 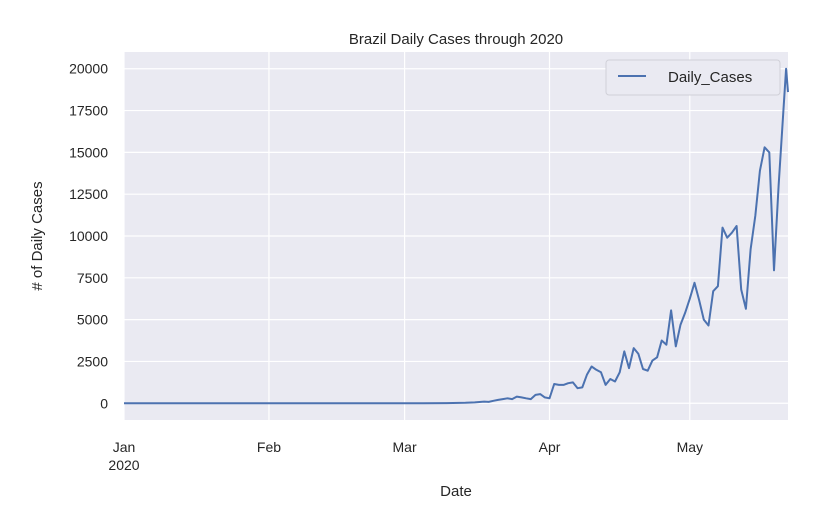 I want to click on x-tick-label: May, so click(x=690, y=447).